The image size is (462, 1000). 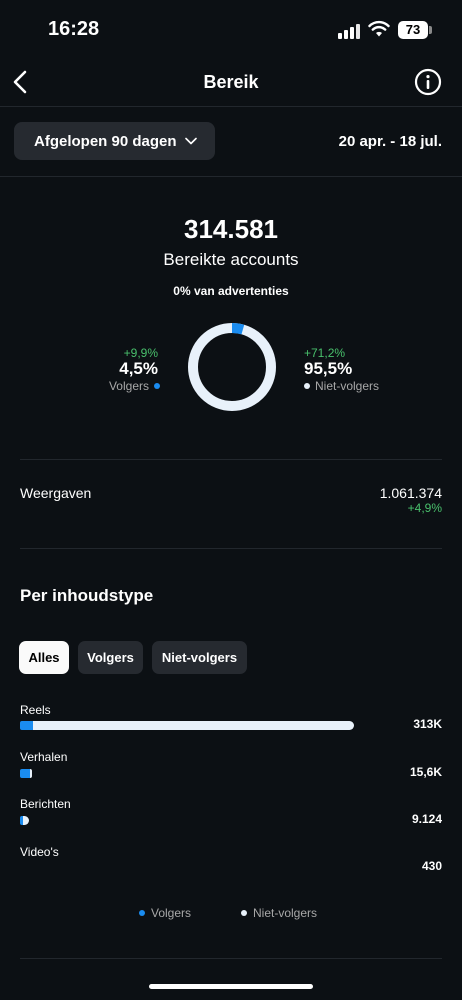 I want to click on header-divider, so click(x=231, y=106).